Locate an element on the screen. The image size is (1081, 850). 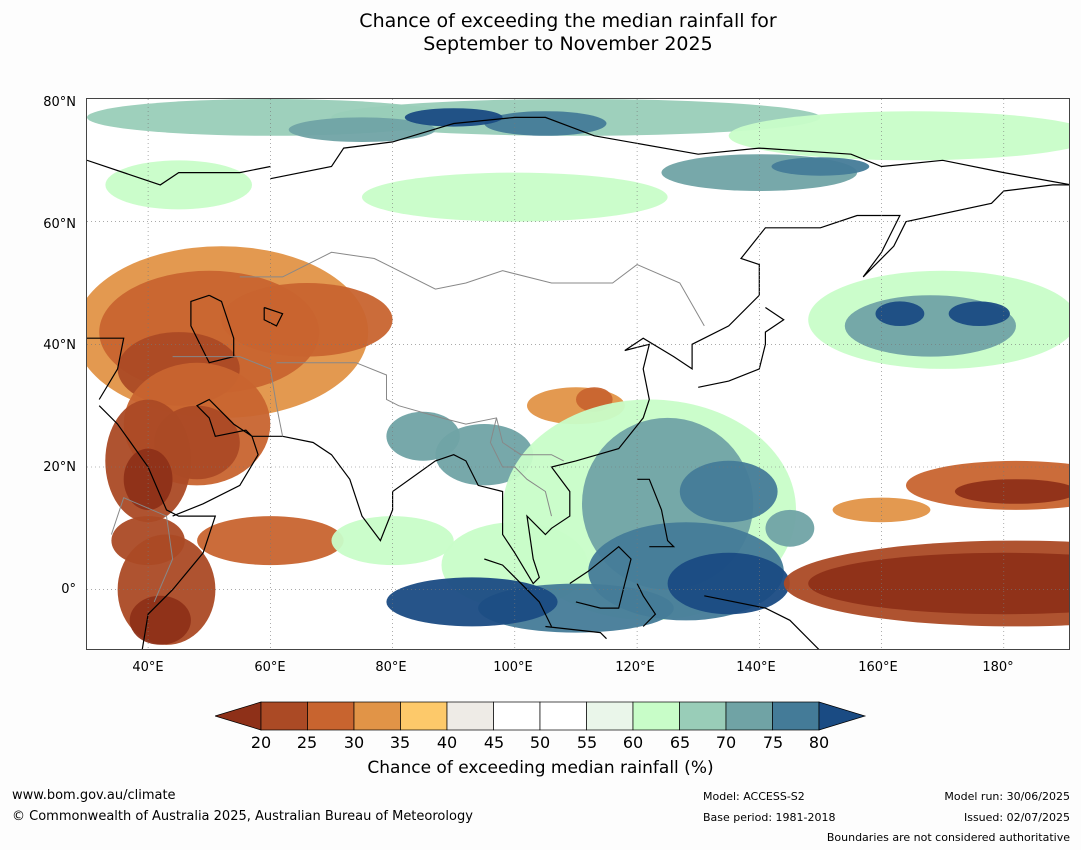
colorbar-tick: 80 is located at coordinates (819, 742).